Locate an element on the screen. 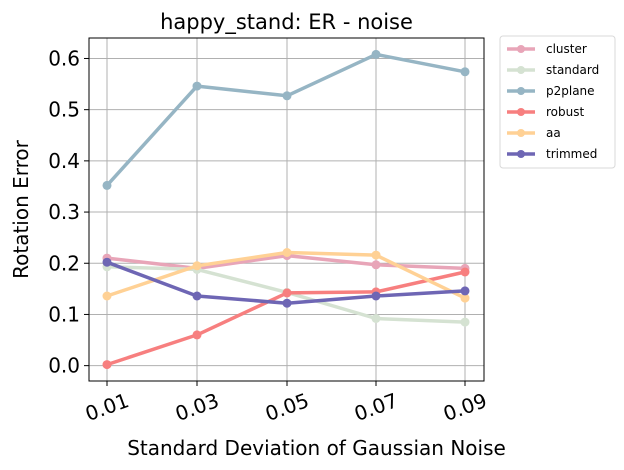 The width and height of the screenshot is (624, 470). y-tick-label: 0.3 is located at coordinates (64, 212).